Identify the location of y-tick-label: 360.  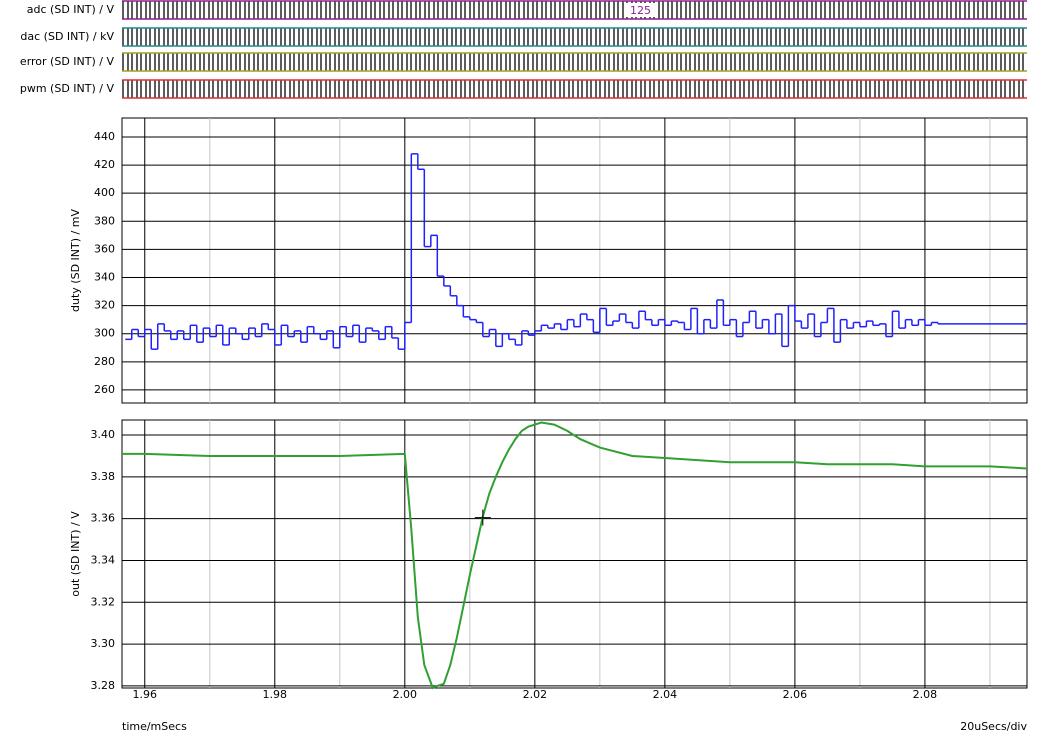
(104, 248).